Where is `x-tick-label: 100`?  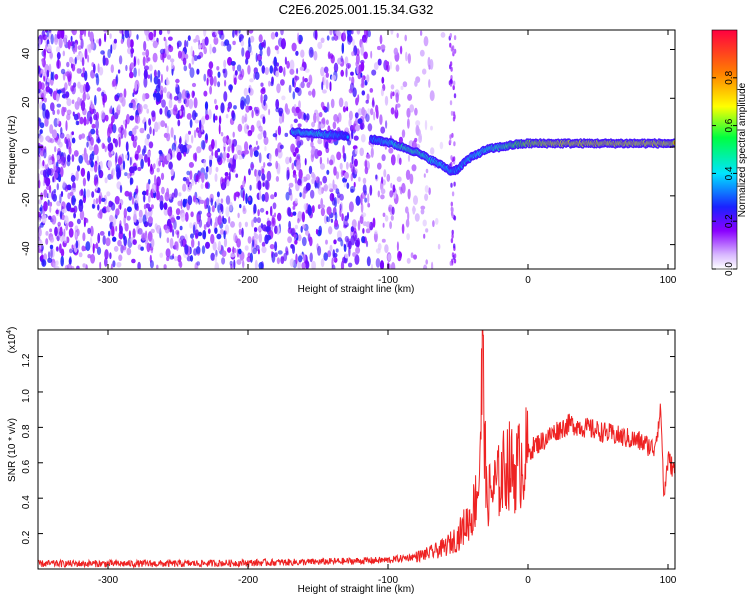 x-tick-label: 100 is located at coordinates (668, 580).